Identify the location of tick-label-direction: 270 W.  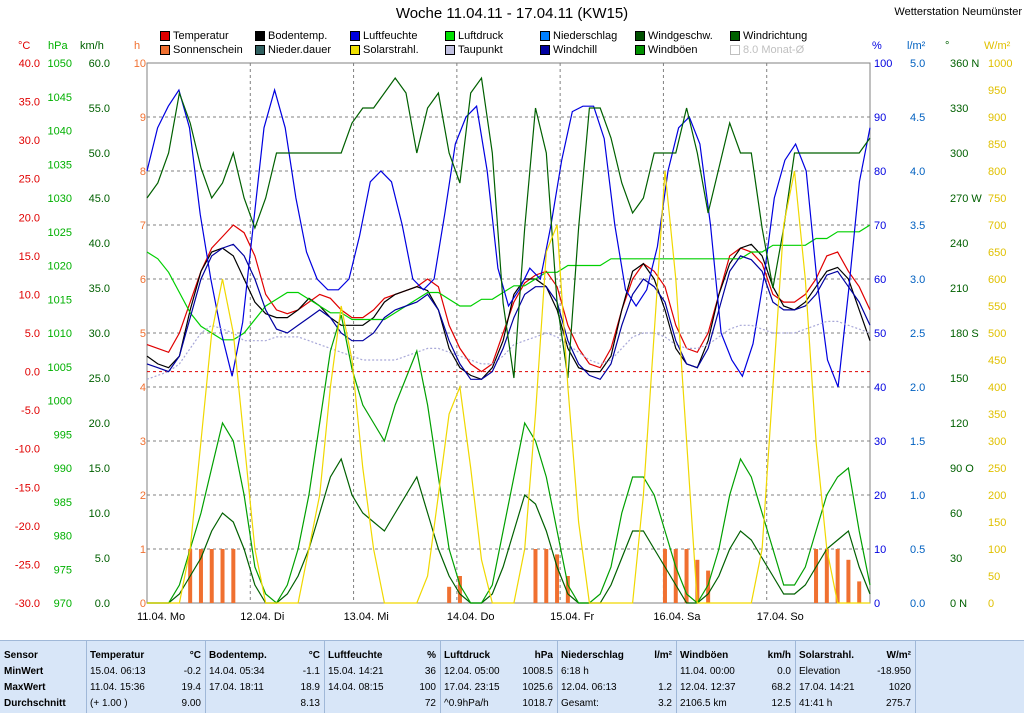
(966, 199).